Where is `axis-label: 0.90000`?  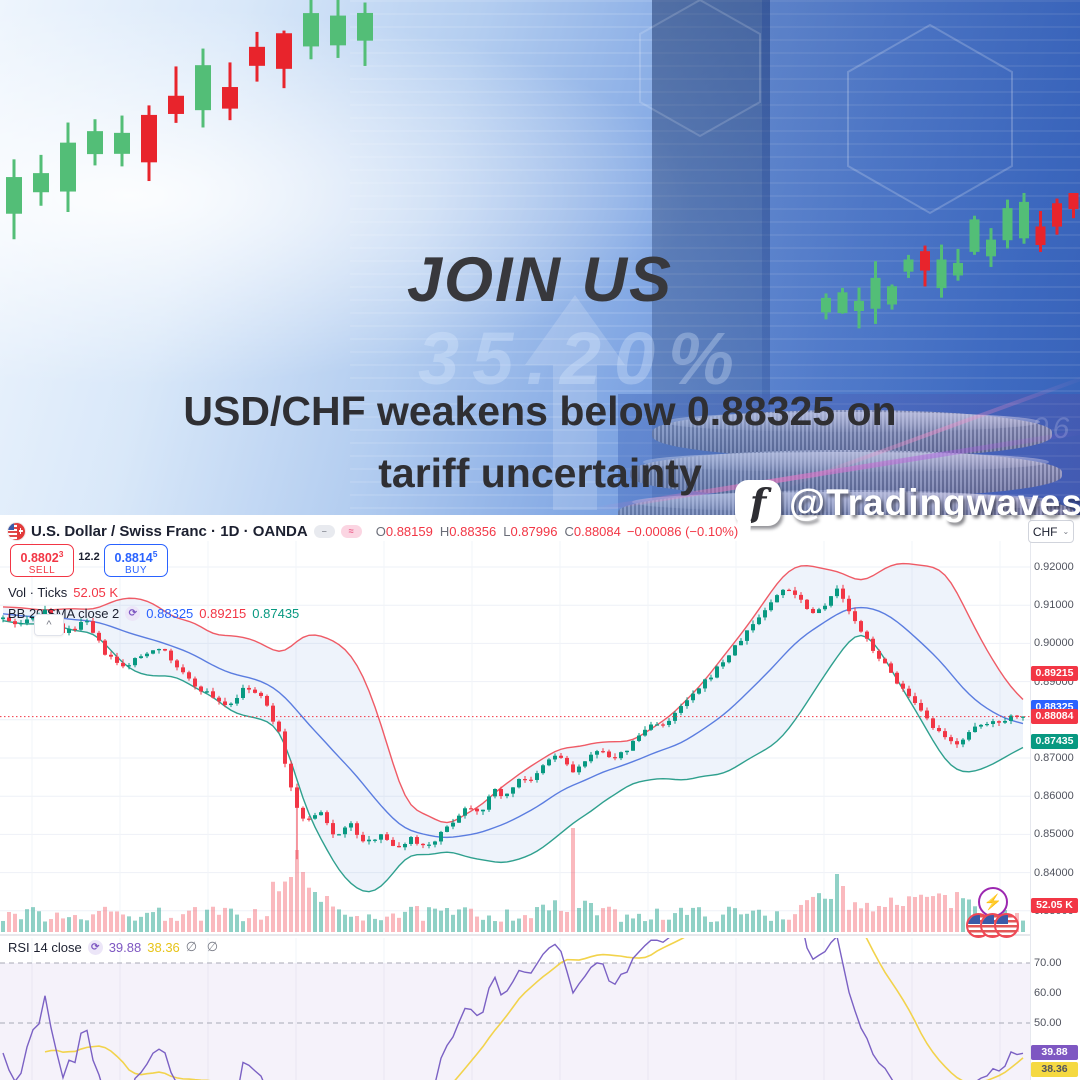 axis-label: 0.90000 is located at coordinates (1054, 643).